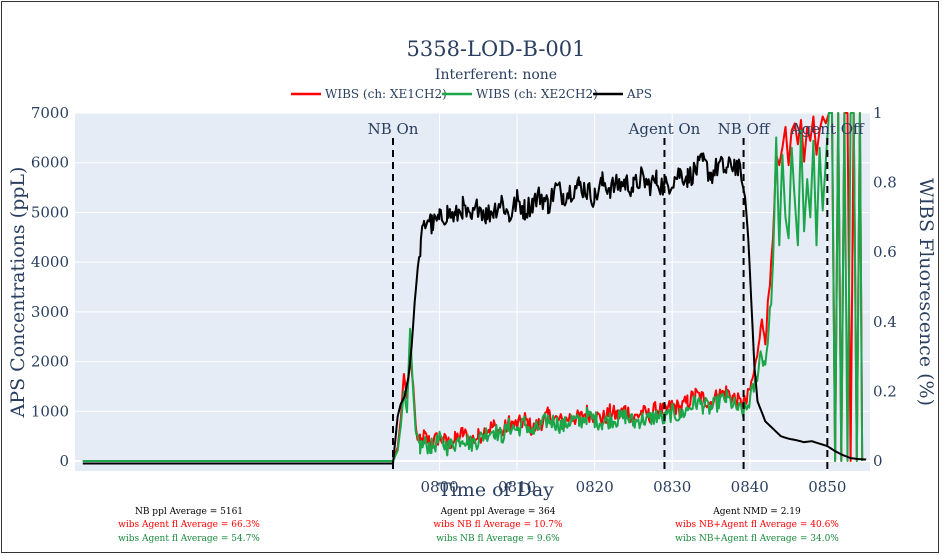 The height and width of the screenshot is (556, 942). What do you see at coordinates (757, 539) in the screenshot?
I see `stat-wibs-nb-agent-fl-xe2: wibs NB+Agent fl Average = 34.0%` at bounding box center [757, 539].